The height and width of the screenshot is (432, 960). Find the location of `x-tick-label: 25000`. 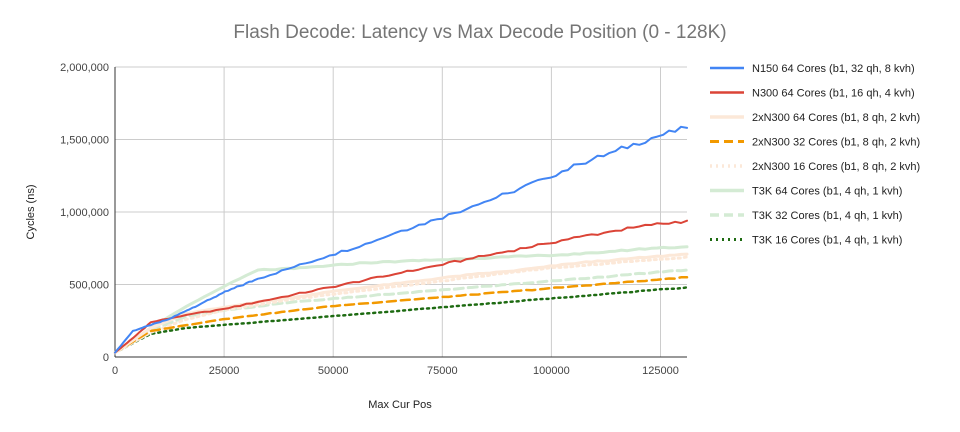

x-tick-label: 25000 is located at coordinates (224, 371).